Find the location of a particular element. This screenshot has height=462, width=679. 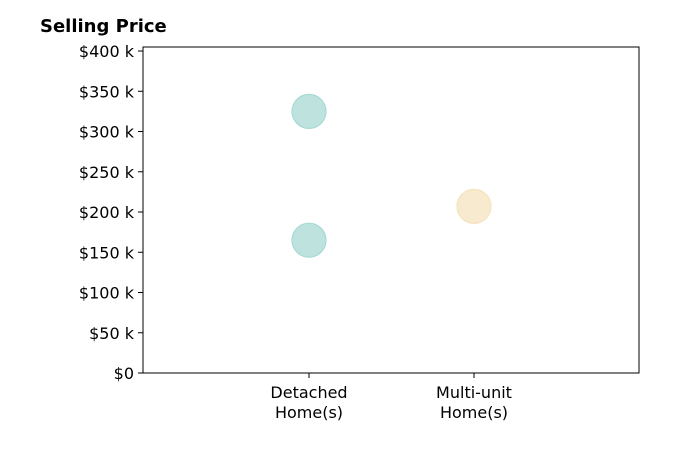

y-tick-label: $200 k is located at coordinates (107, 212).